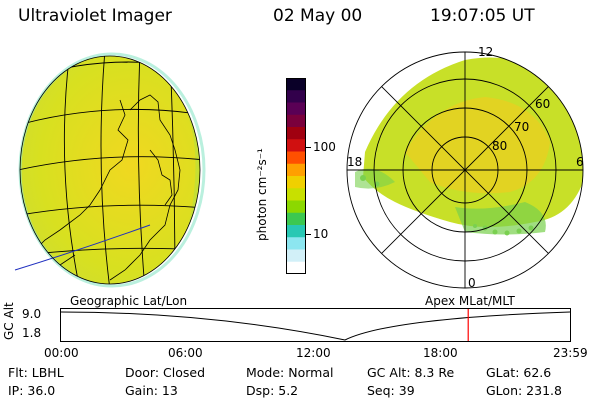 This screenshot has width=600, height=400. I want to click on colorbar, so click(296, 176).